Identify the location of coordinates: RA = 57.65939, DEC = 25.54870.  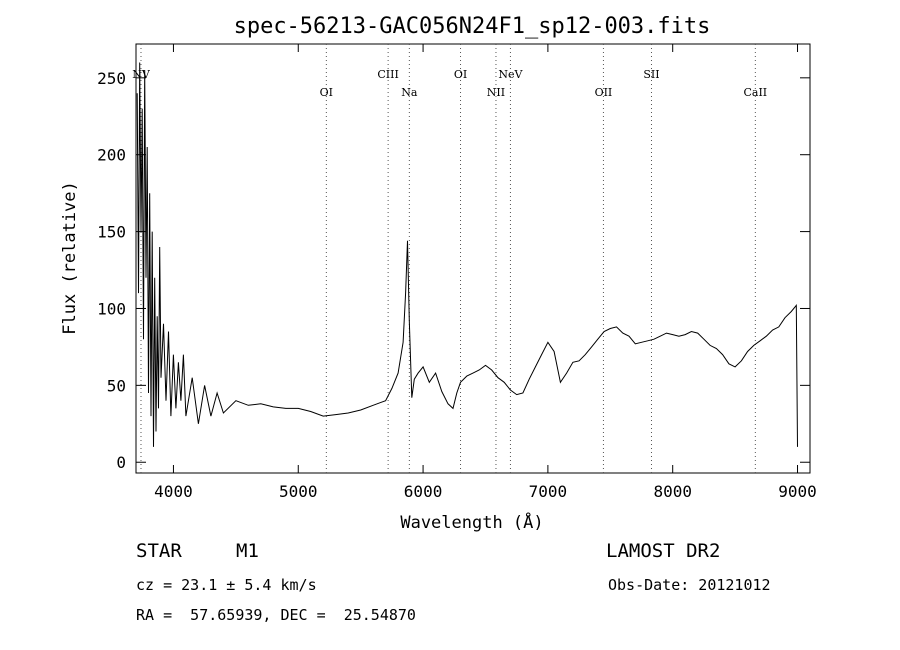
(276, 615).